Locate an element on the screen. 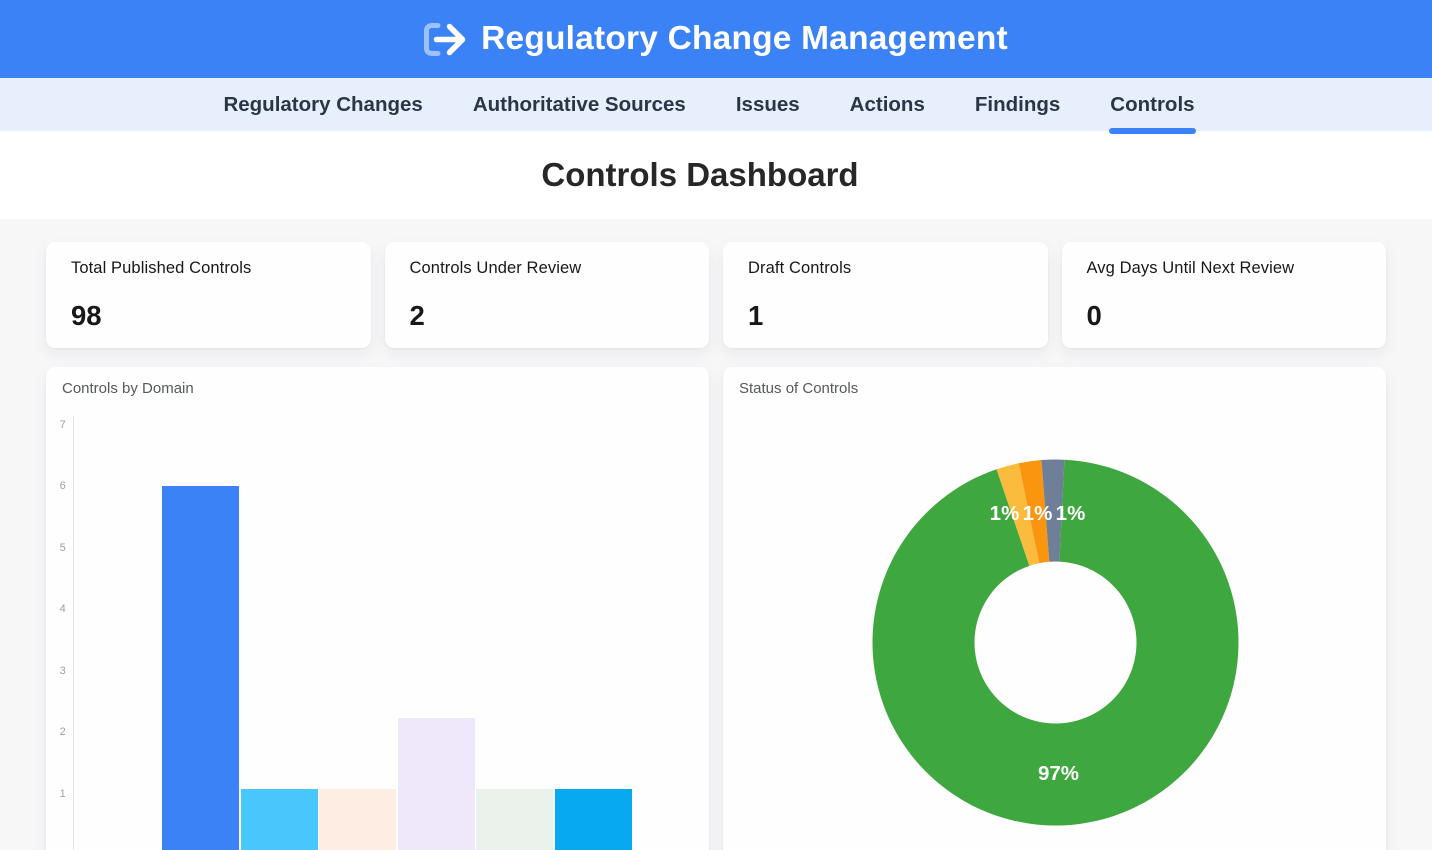 The image size is (1432, 850). donut-slice-label-0: 97% is located at coordinates (1058, 773).